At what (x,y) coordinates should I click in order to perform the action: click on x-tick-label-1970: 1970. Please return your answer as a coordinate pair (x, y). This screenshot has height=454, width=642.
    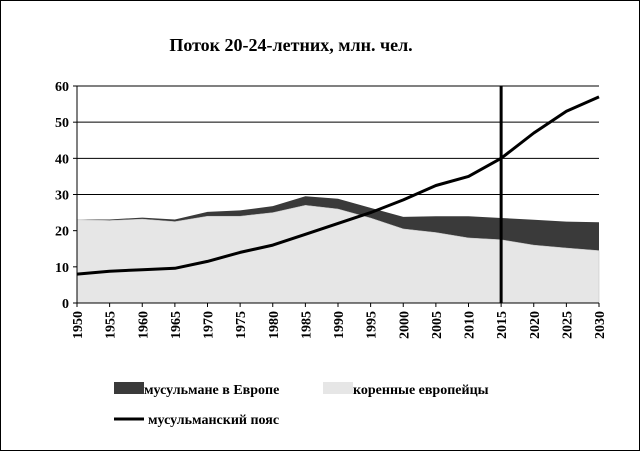
    Looking at the image, I should click on (209, 325).